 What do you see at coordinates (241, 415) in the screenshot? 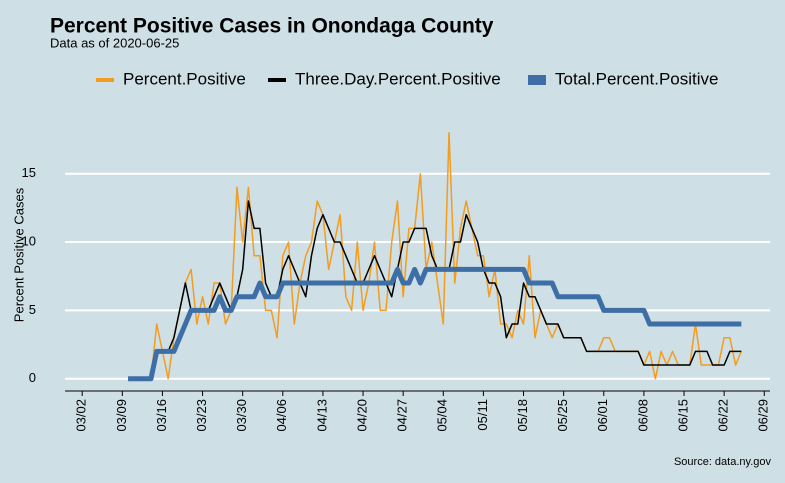
I see `x-tick-label: 03/30` at bounding box center [241, 415].